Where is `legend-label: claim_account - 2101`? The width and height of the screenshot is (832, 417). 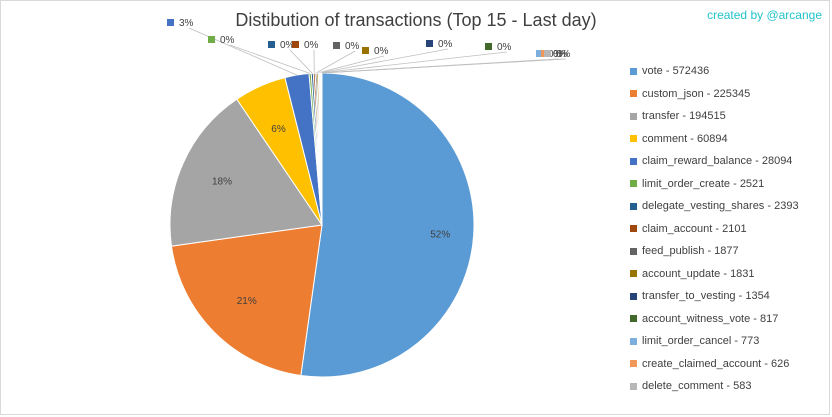 legend-label: claim_account - 2101 is located at coordinates (694, 228).